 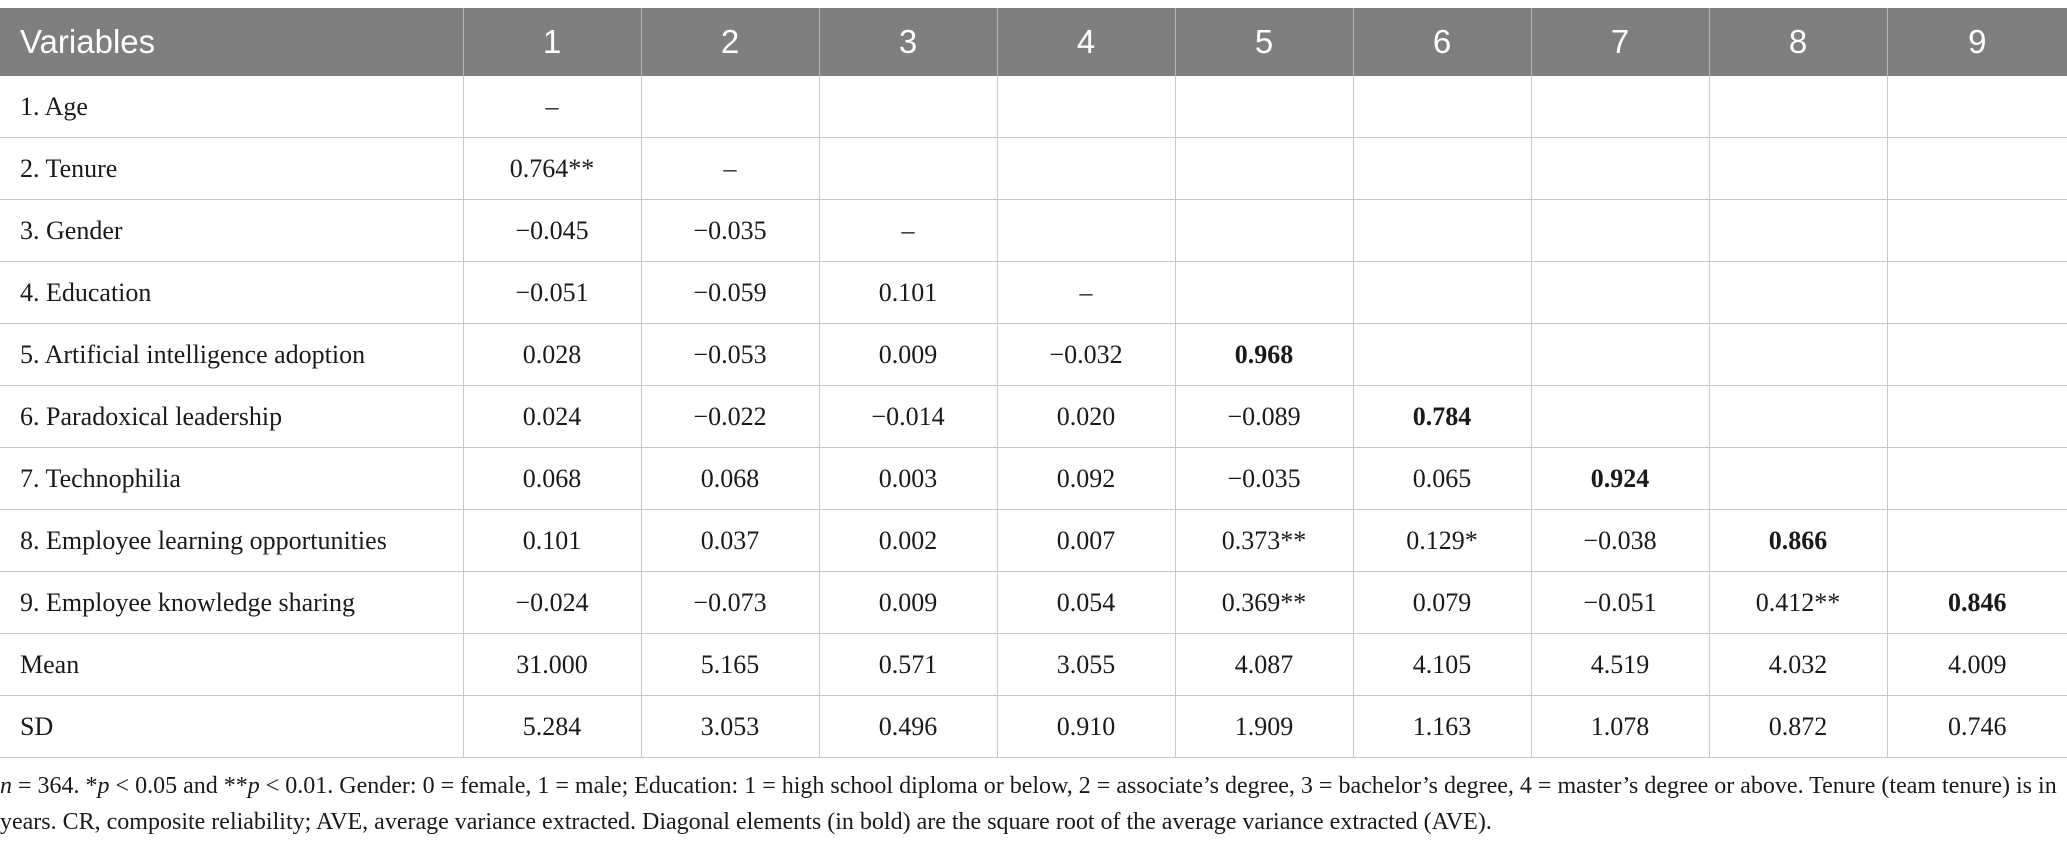 What do you see at coordinates (231, 416) in the screenshot?
I see `row-label: 6. Paradoxical leadership` at bounding box center [231, 416].